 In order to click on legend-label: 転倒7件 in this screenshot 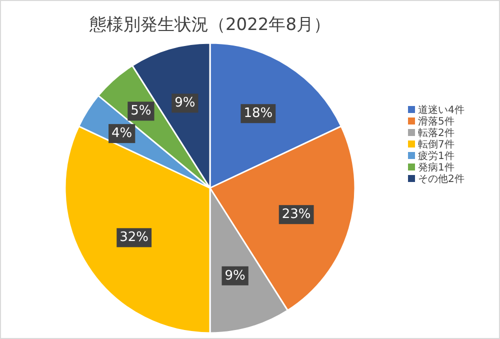, I will do `click(436, 145)`.